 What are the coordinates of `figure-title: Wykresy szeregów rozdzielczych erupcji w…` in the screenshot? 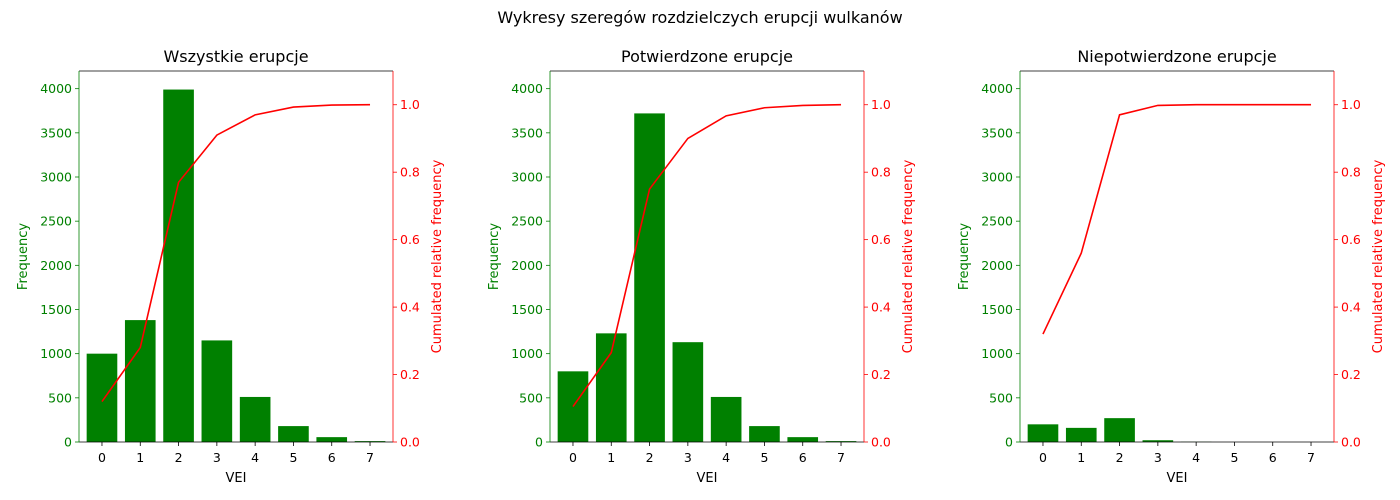 It's located at (700, 17).